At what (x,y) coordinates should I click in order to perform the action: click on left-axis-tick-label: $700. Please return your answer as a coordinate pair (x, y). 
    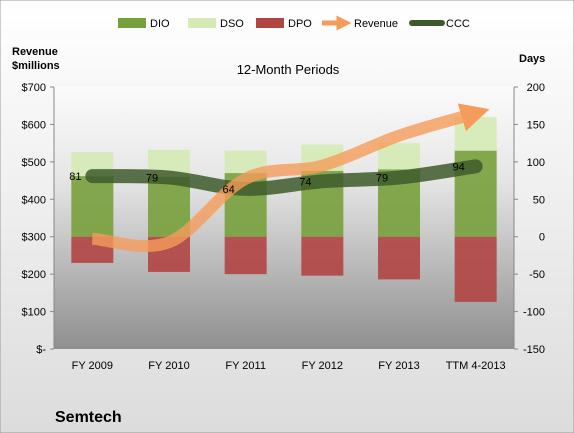
    Looking at the image, I should click on (34, 88).